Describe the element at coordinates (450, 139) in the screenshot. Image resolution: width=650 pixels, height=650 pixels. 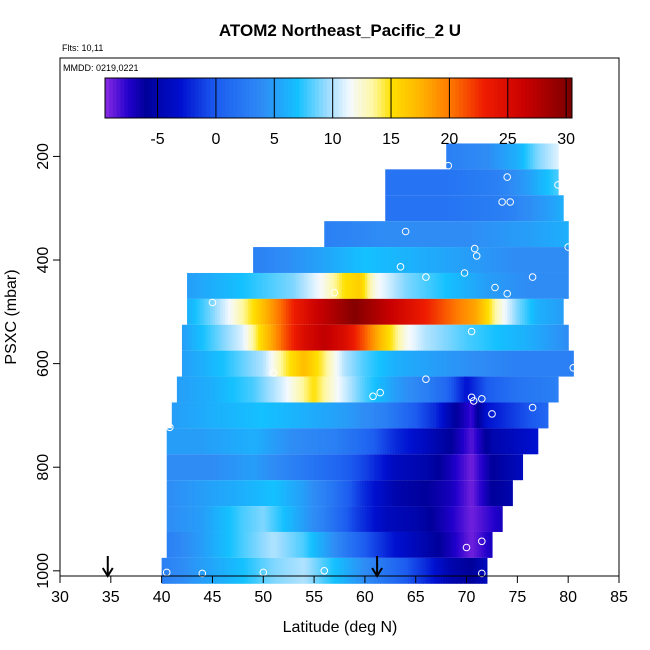
I see `colorbar-tick-label: 20` at that location.